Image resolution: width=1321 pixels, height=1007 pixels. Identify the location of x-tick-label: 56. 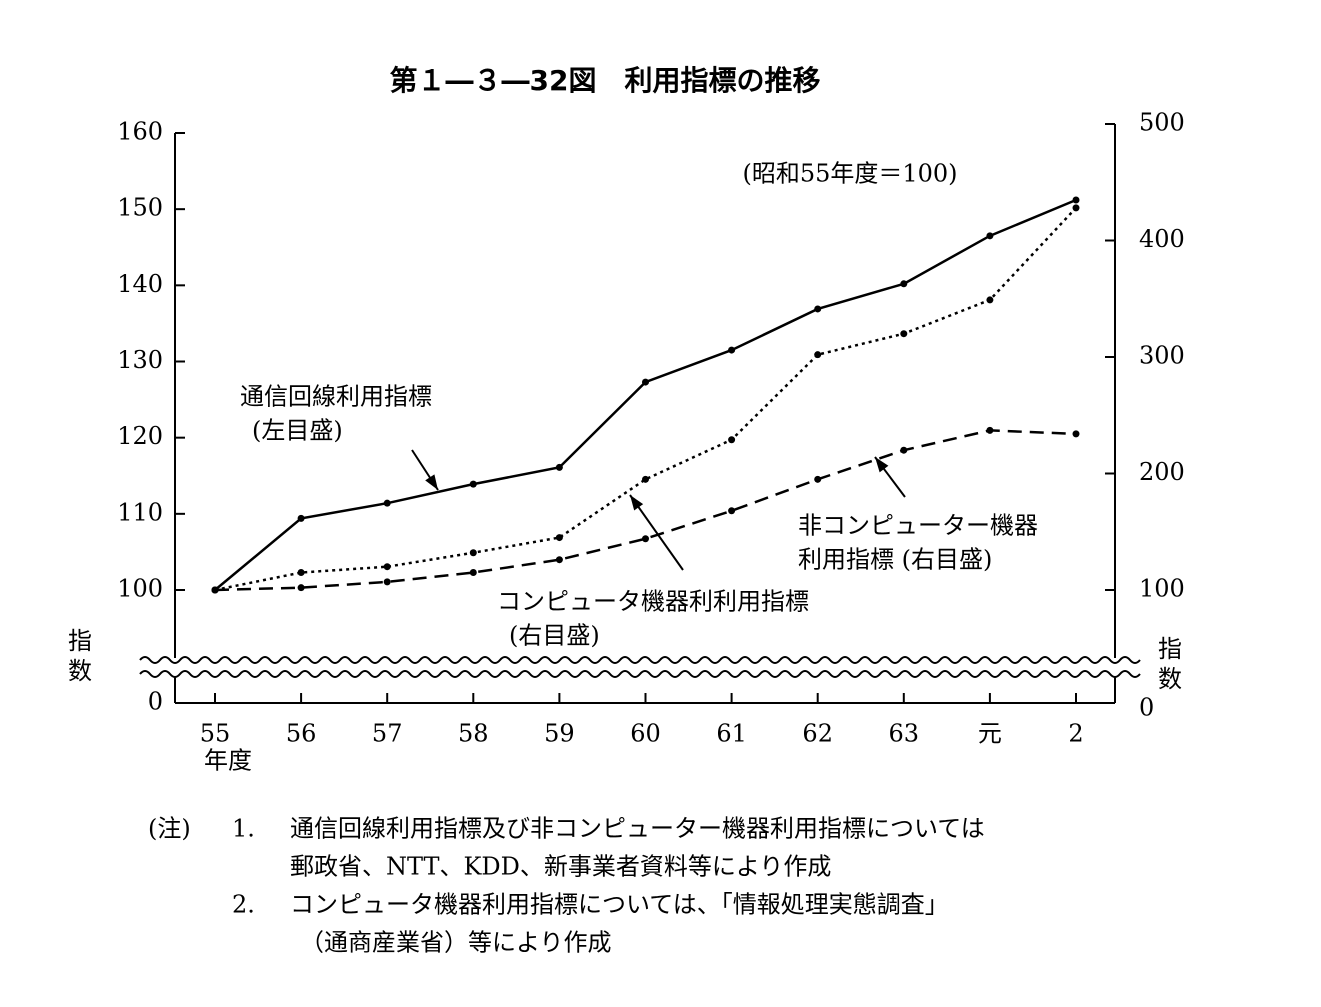
(301, 734).